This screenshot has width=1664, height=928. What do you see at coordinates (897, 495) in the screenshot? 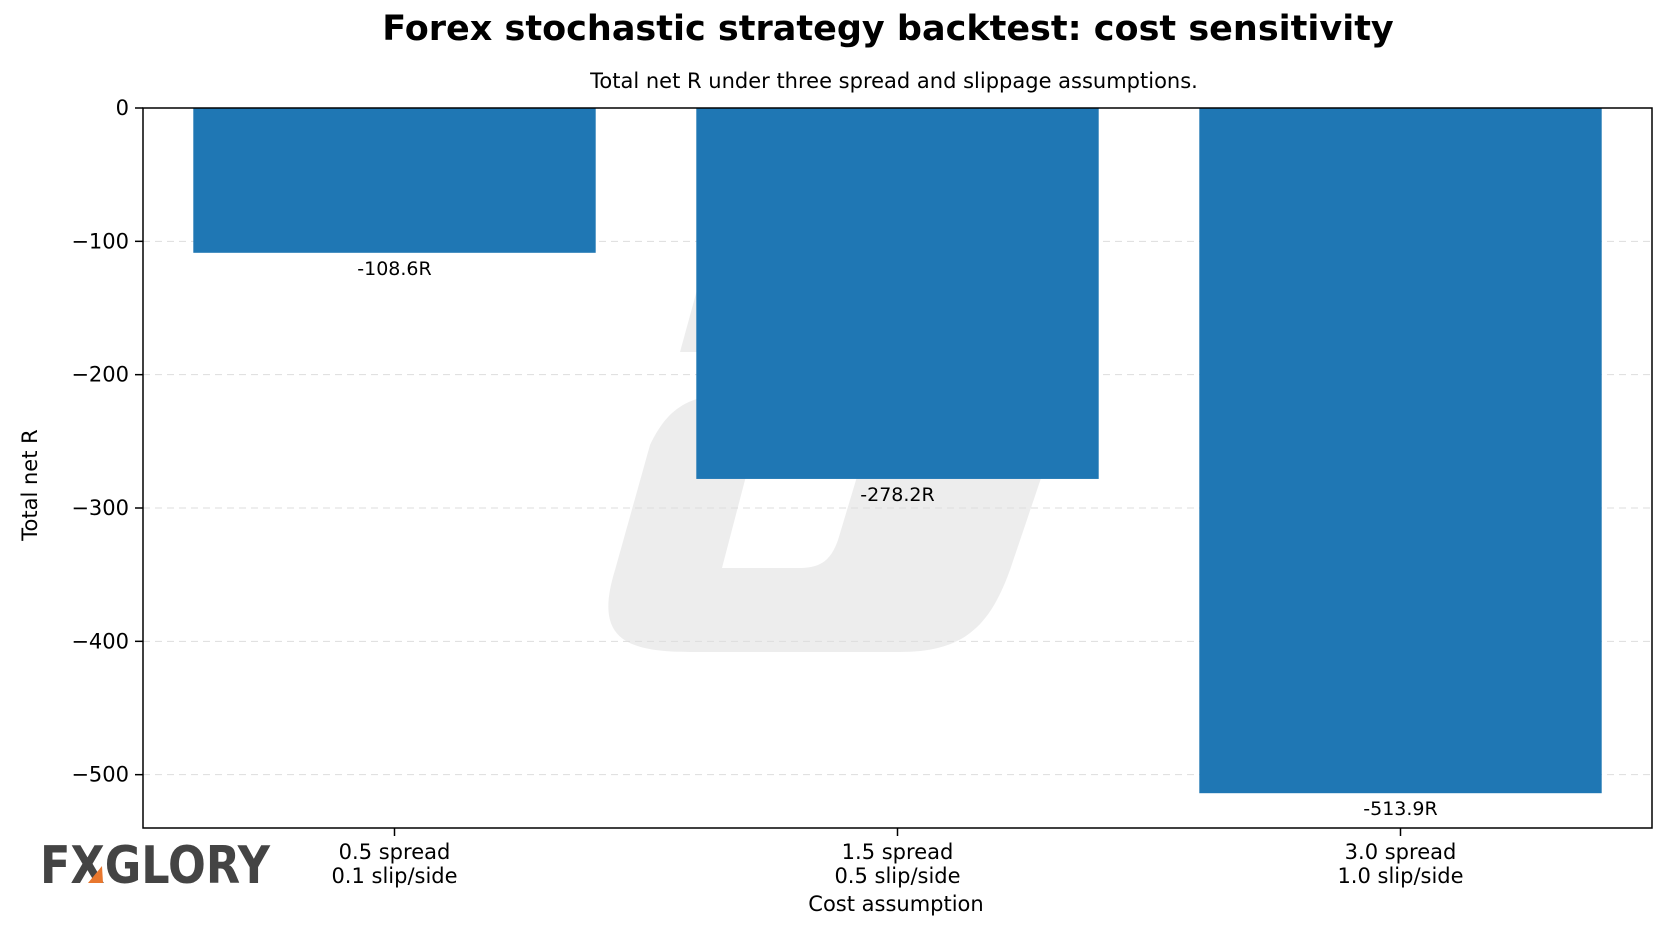
I see `bar-data-label: -278.2R` at bounding box center [897, 495].